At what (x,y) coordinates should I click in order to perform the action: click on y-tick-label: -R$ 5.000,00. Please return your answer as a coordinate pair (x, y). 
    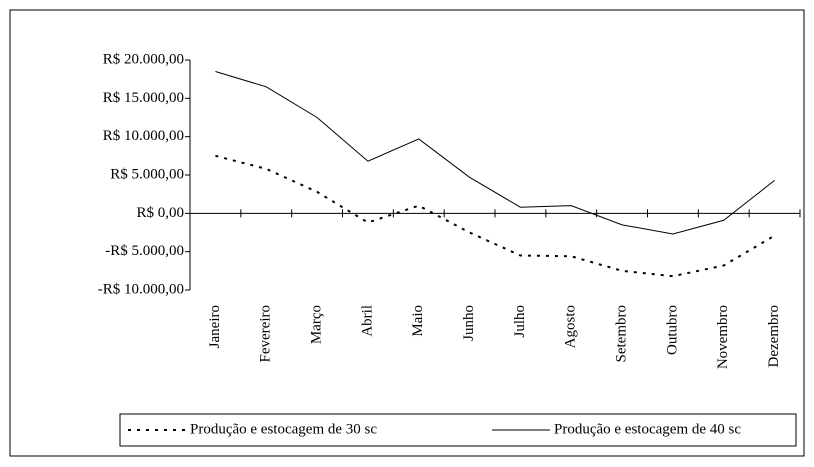
    Looking at the image, I should click on (144, 251).